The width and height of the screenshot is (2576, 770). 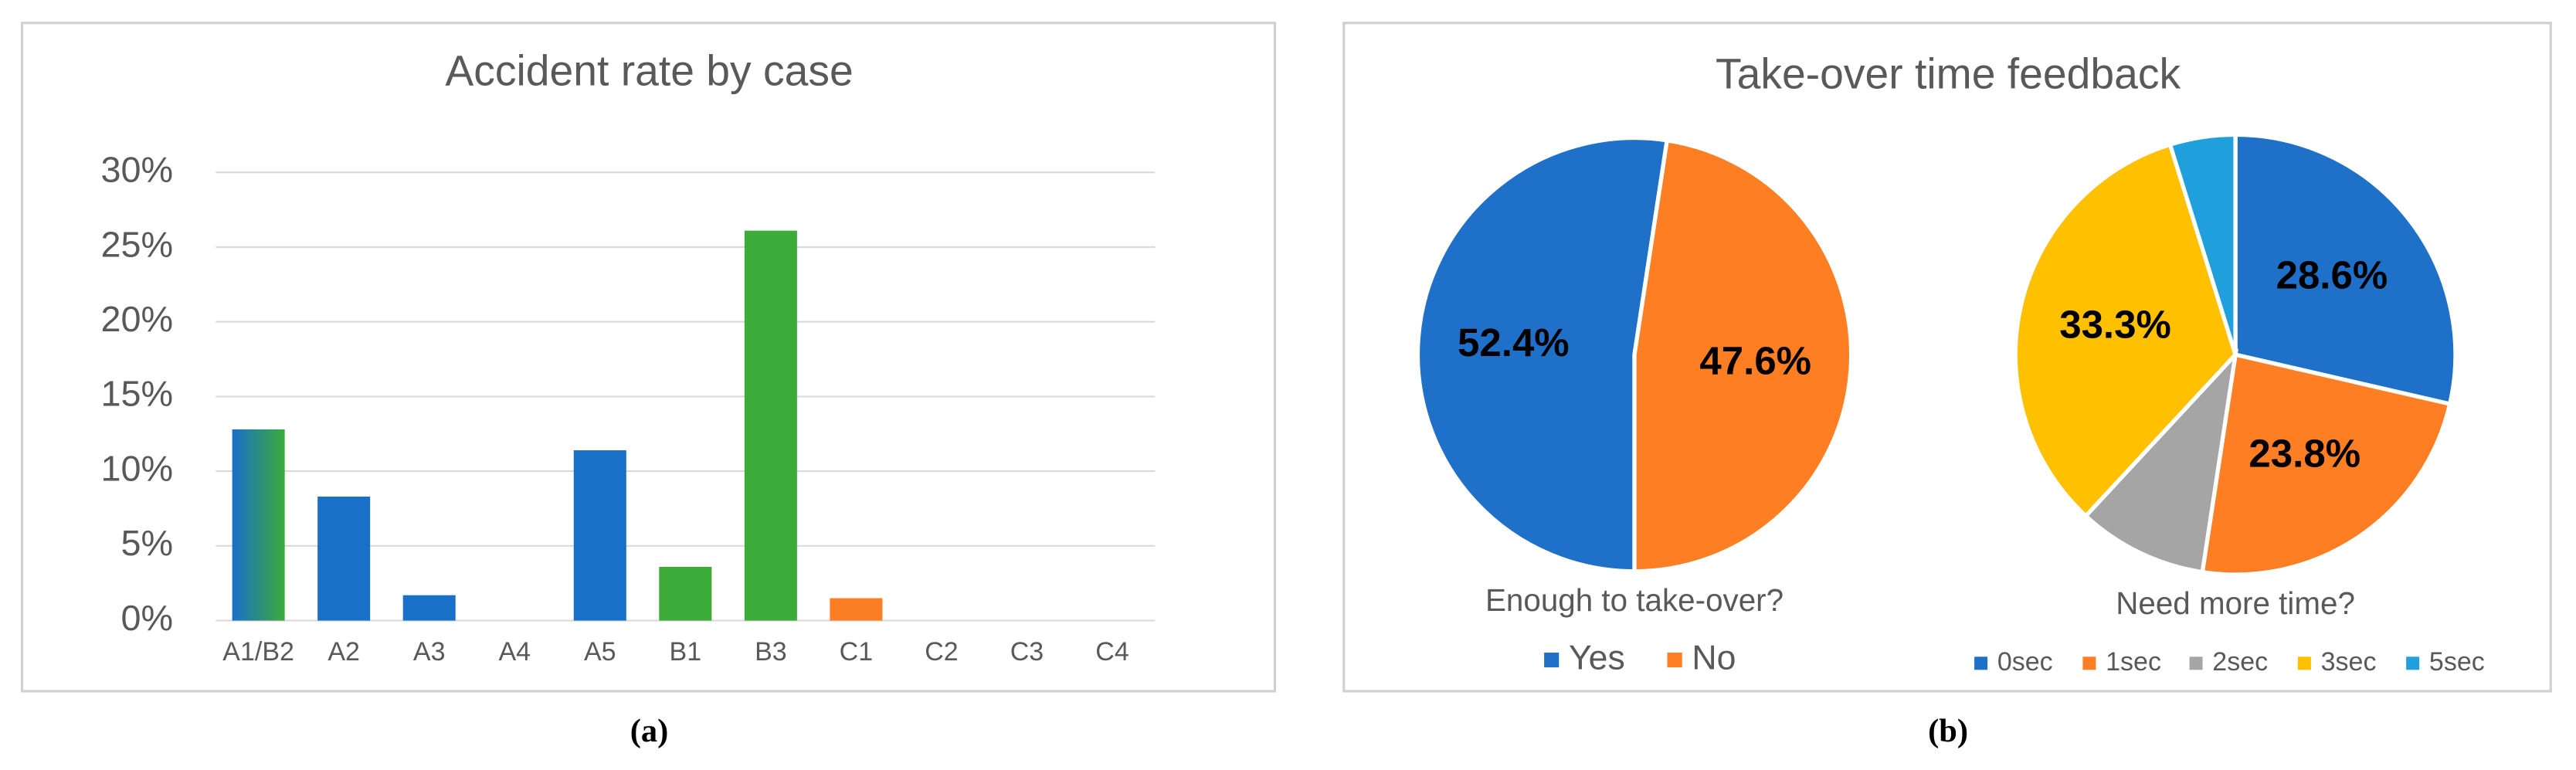 What do you see at coordinates (2115, 324) in the screenshot?
I see `data-label: 33.3%` at bounding box center [2115, 324].